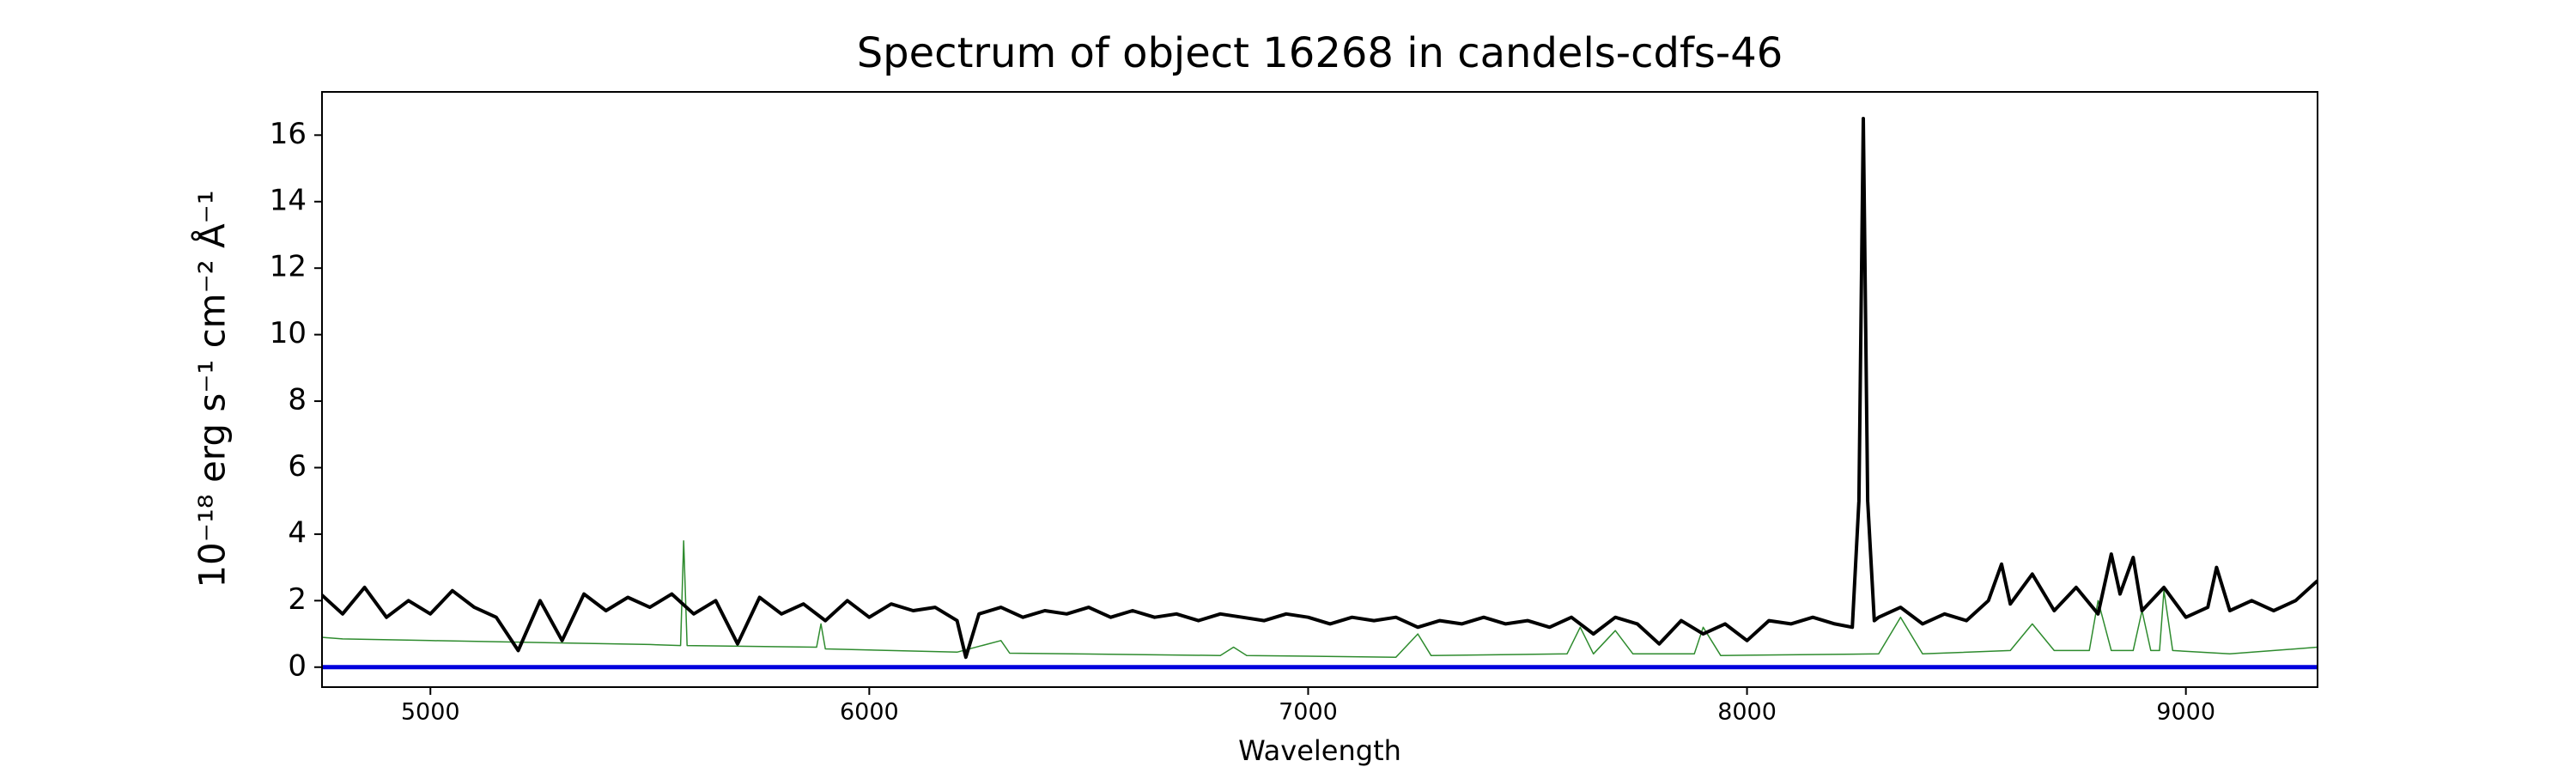 This screenshot has height=773, width=2576. I want to click on x-tick-label: 8000, so click(1747, 712).